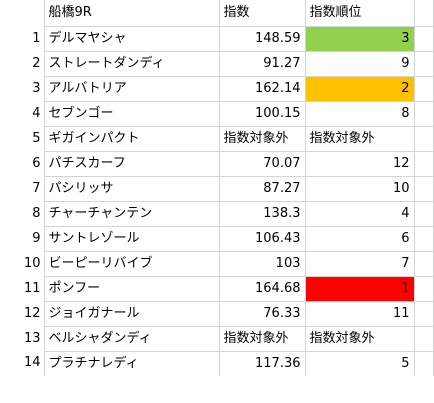  Describe the element at coordinates (132, 289) in the screenshot. I see `horse-name-cell: ポンフー` at that location.